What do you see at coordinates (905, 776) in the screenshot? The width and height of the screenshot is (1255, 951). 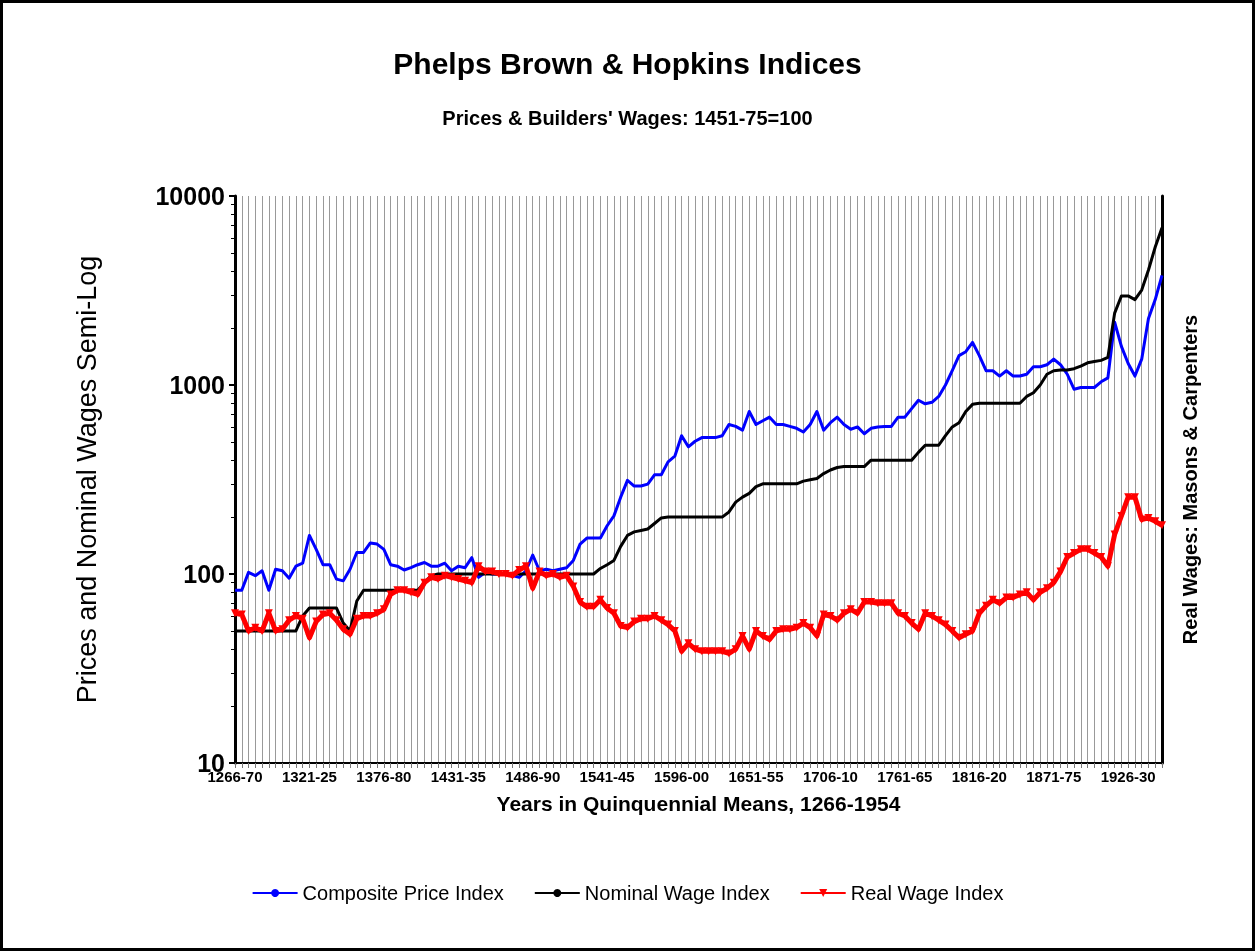 I see `x-tick-label: 1761-65` at bounding box center [905, 776].